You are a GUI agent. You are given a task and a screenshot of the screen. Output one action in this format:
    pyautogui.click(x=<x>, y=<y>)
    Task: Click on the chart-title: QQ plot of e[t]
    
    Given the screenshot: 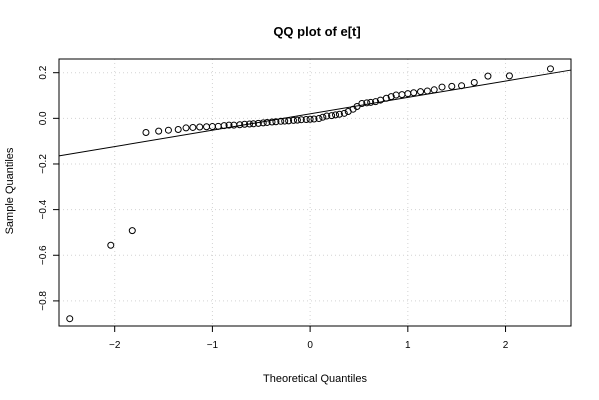 What is the action you would take?
    pyautogui.click(x=316, y=31)
    